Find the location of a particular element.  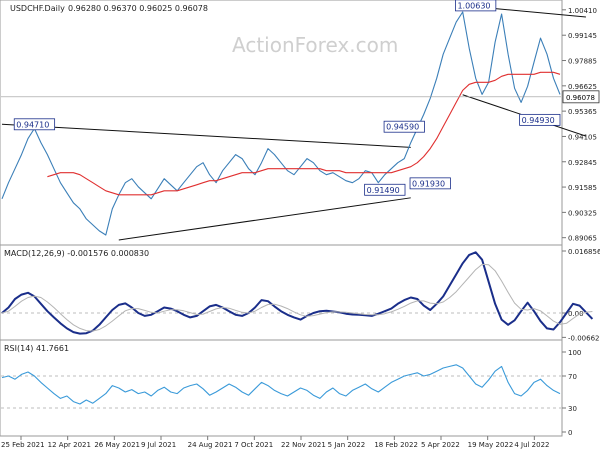

rsi-series is located at coordinates (281, 384).